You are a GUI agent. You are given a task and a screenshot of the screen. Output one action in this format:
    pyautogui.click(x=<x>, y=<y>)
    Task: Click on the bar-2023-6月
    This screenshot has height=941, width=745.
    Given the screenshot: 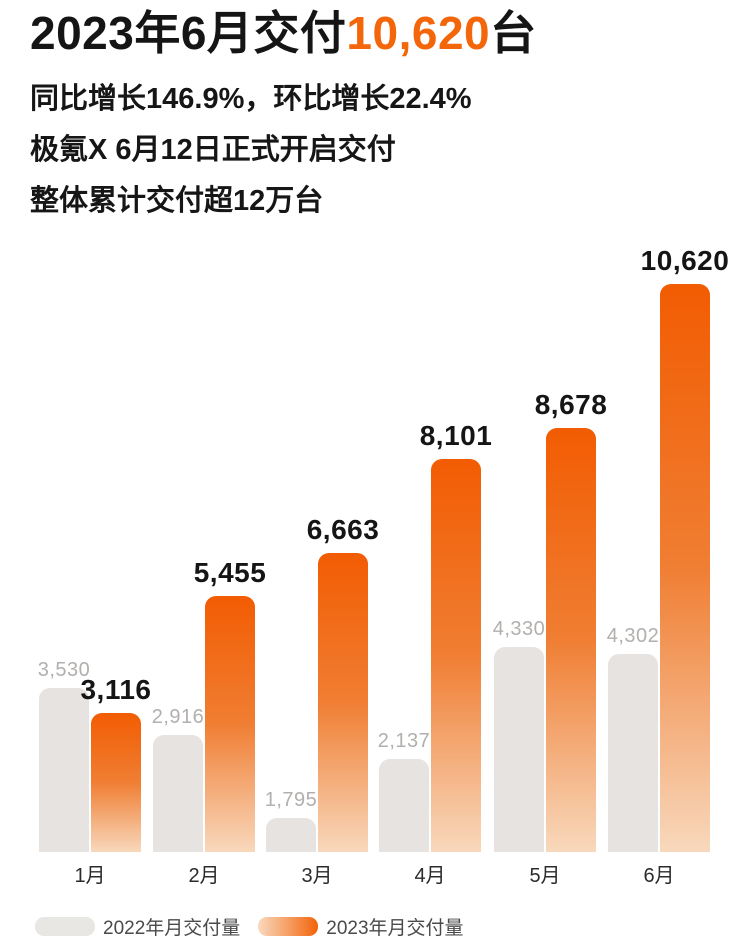 What is the action you would take?
    pyautogui.click(x=685, y=568)
    